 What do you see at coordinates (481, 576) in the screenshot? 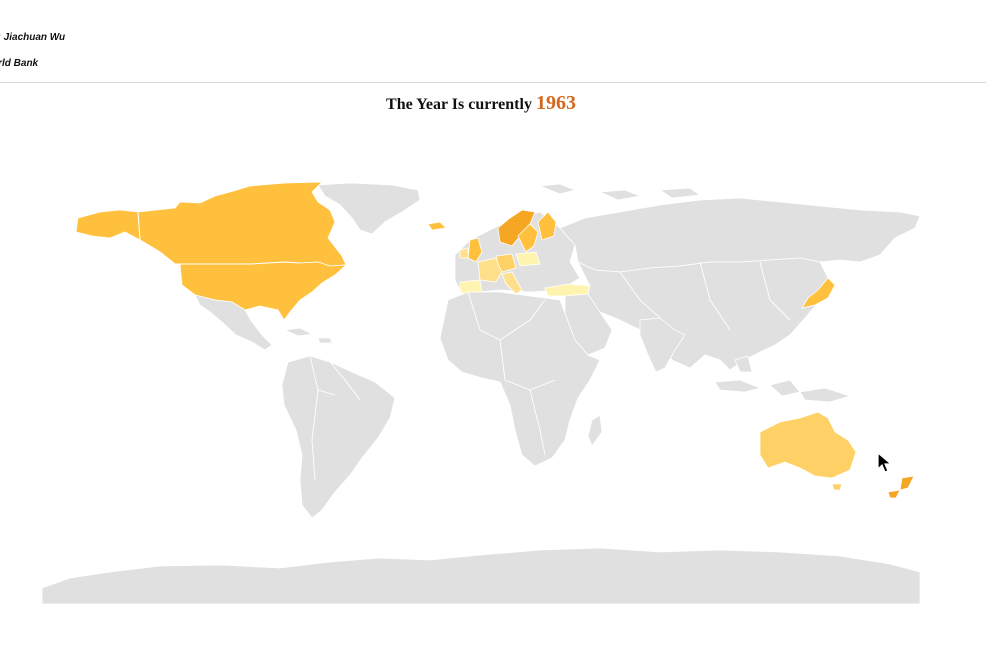
I see `continent-antarctica` at bounding box center [481, 576].